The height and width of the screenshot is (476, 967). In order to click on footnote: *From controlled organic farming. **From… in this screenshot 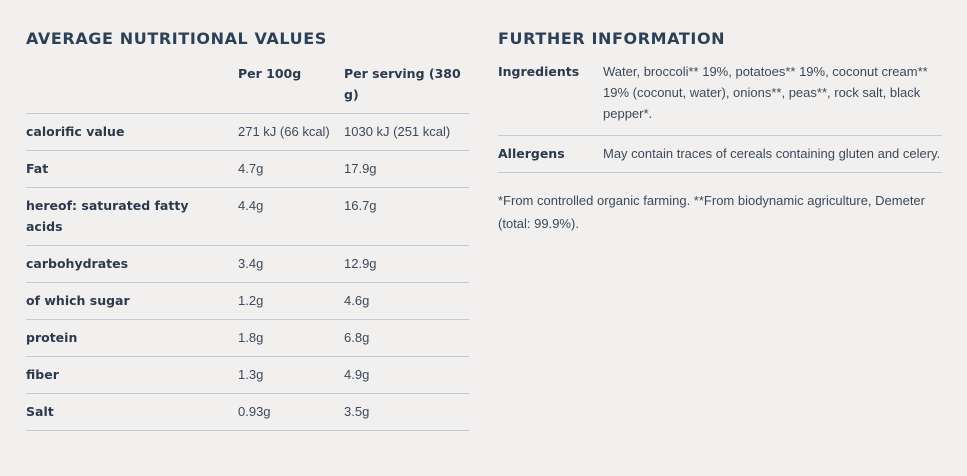, I will do `click(711, 212)`.